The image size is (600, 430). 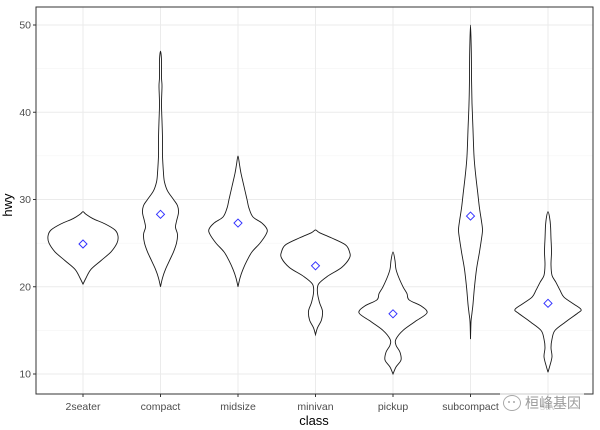 What do you see at coordinates (25, 200) in the screenshot?
I see `y-tick-label: 30` at bounding box center [25, 200].